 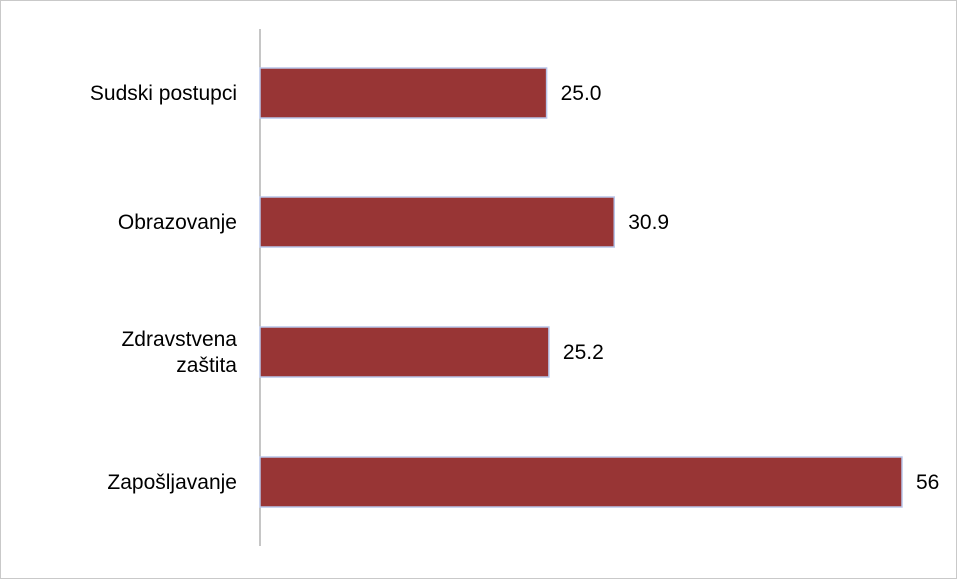 What do you see at coordinates (179, 352) in the screenshot?
I see `category-label: Zdravstvena zaštita` at bounding box center [179, 352].